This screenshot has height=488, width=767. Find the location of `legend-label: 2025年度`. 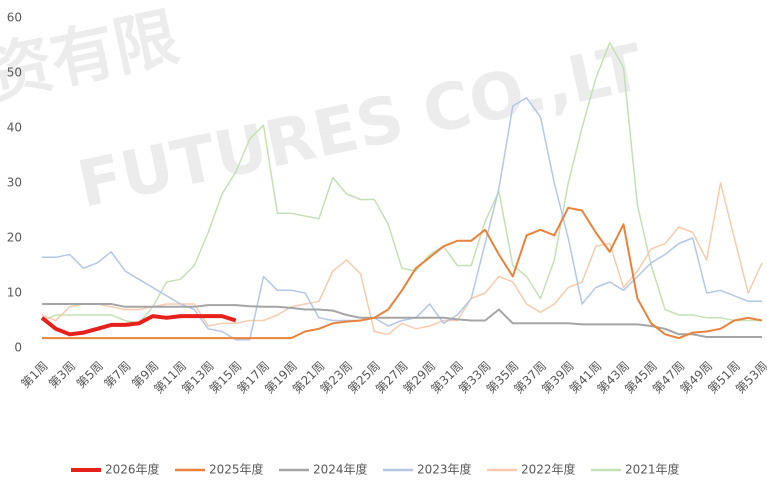

legend-label: 2025年度 is located at coordinates (236, 469).